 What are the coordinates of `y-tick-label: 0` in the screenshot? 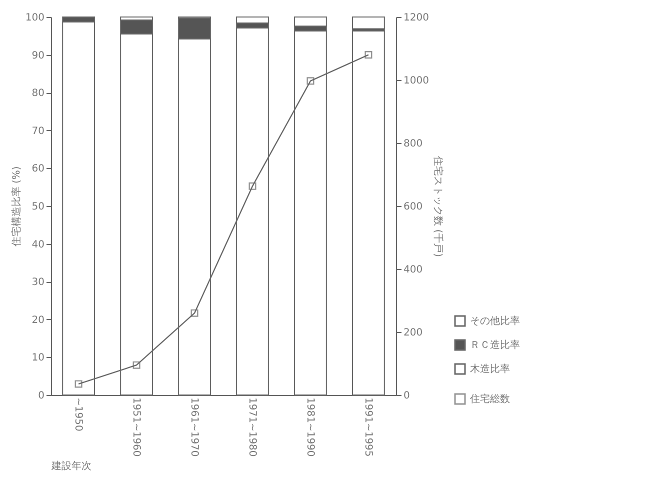 It's located at (41, 396).